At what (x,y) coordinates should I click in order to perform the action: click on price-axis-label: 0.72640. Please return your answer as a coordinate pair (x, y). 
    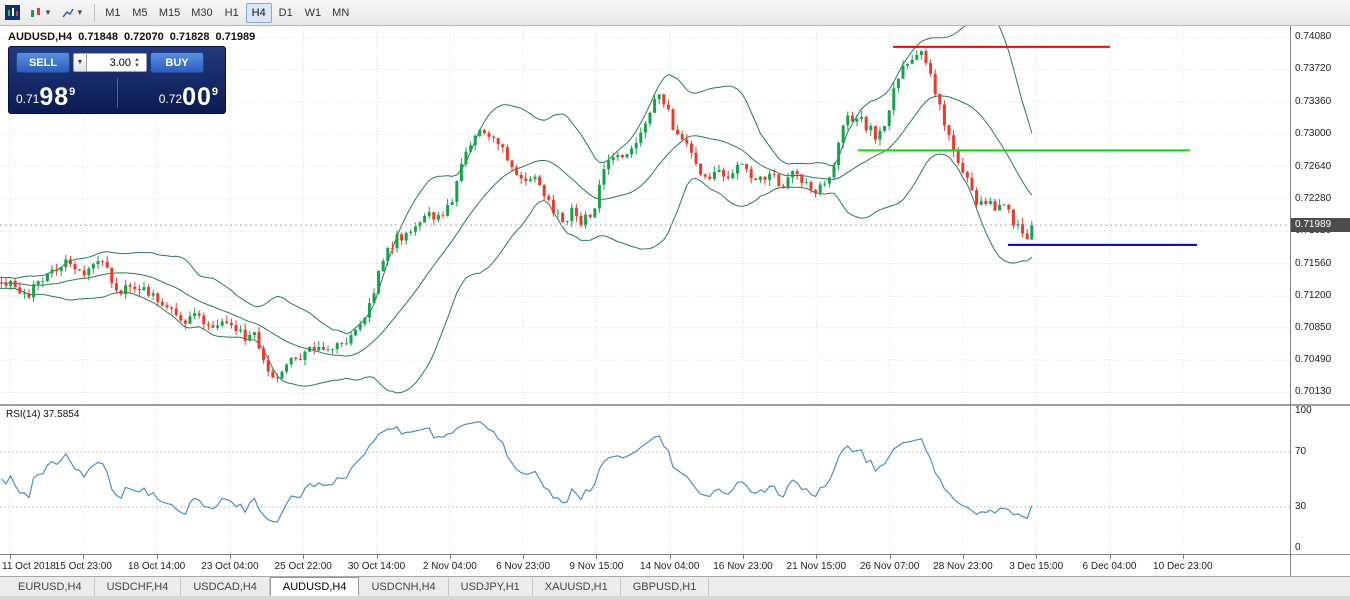
    Looking at the image, I should click on (1313, 166).